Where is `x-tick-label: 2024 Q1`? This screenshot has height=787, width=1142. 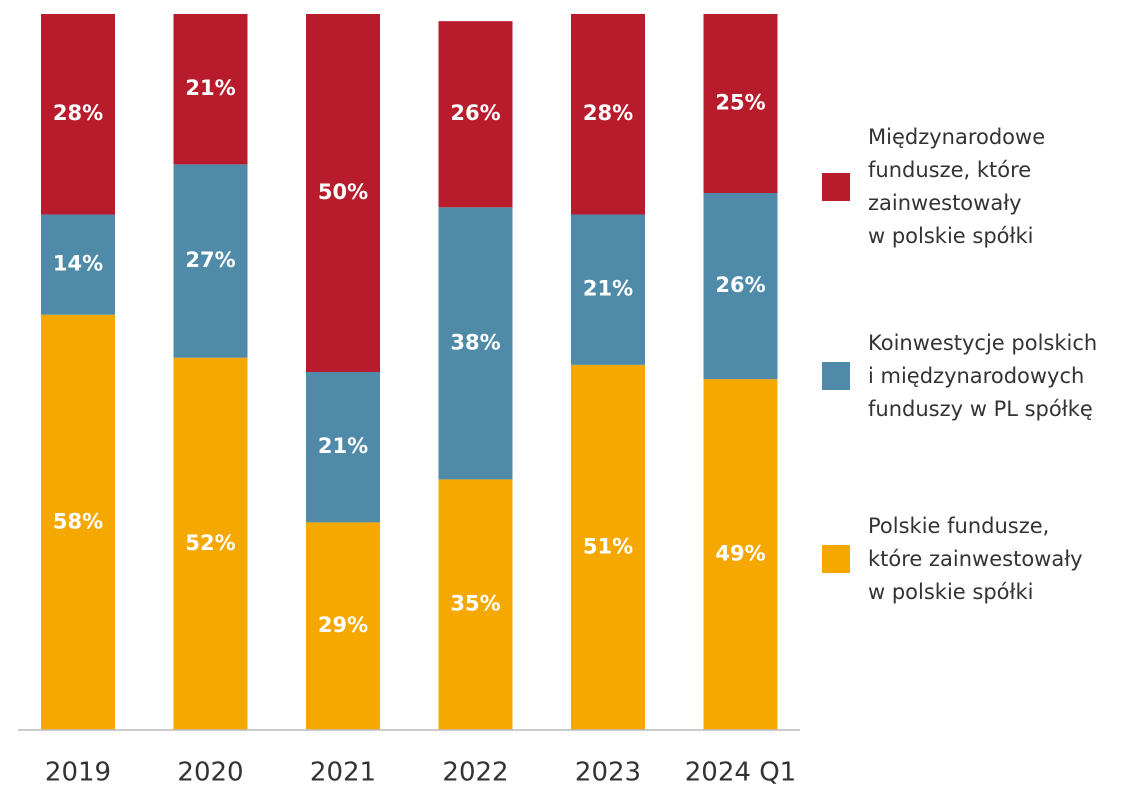 x-tick-label: 2024 Q1 is located at coordinates (740, 772).